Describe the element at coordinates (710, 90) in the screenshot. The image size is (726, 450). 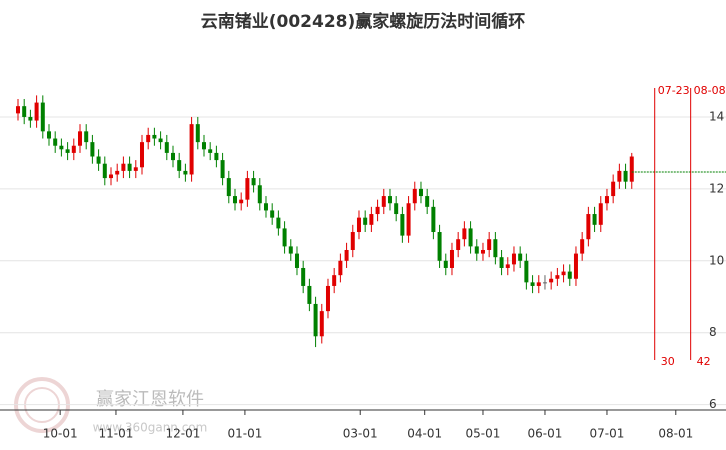
I see `cycle-date: 08-08` at that location.